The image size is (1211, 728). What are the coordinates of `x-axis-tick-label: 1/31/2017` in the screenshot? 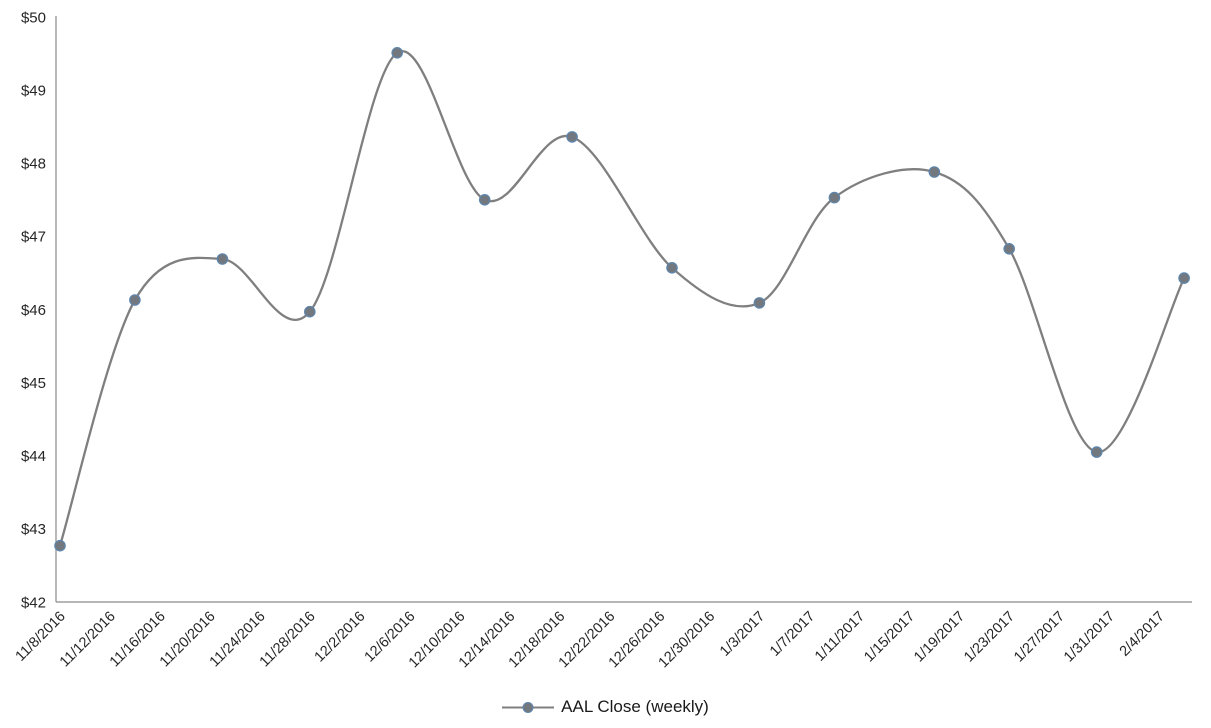 It's located at (1089, 637).